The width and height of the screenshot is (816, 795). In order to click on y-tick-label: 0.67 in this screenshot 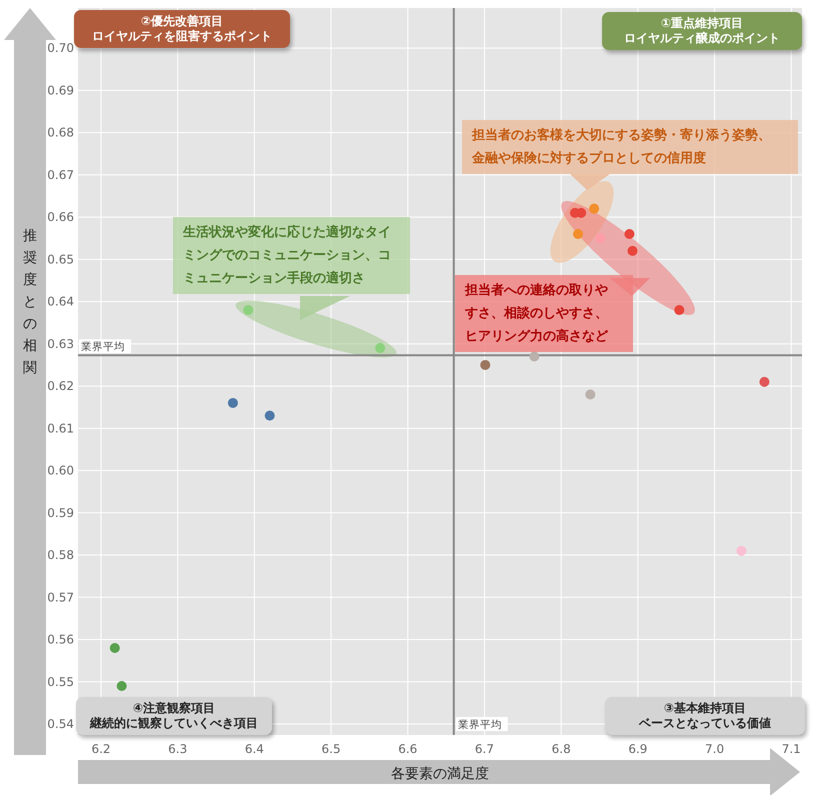, I will do `click(60, 175)`.